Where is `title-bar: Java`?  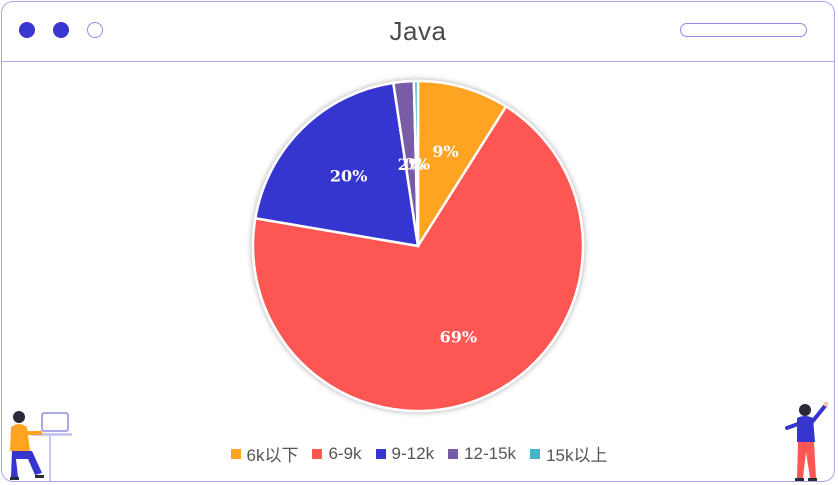 title-bar: Java is located at coordinates (418, 32).